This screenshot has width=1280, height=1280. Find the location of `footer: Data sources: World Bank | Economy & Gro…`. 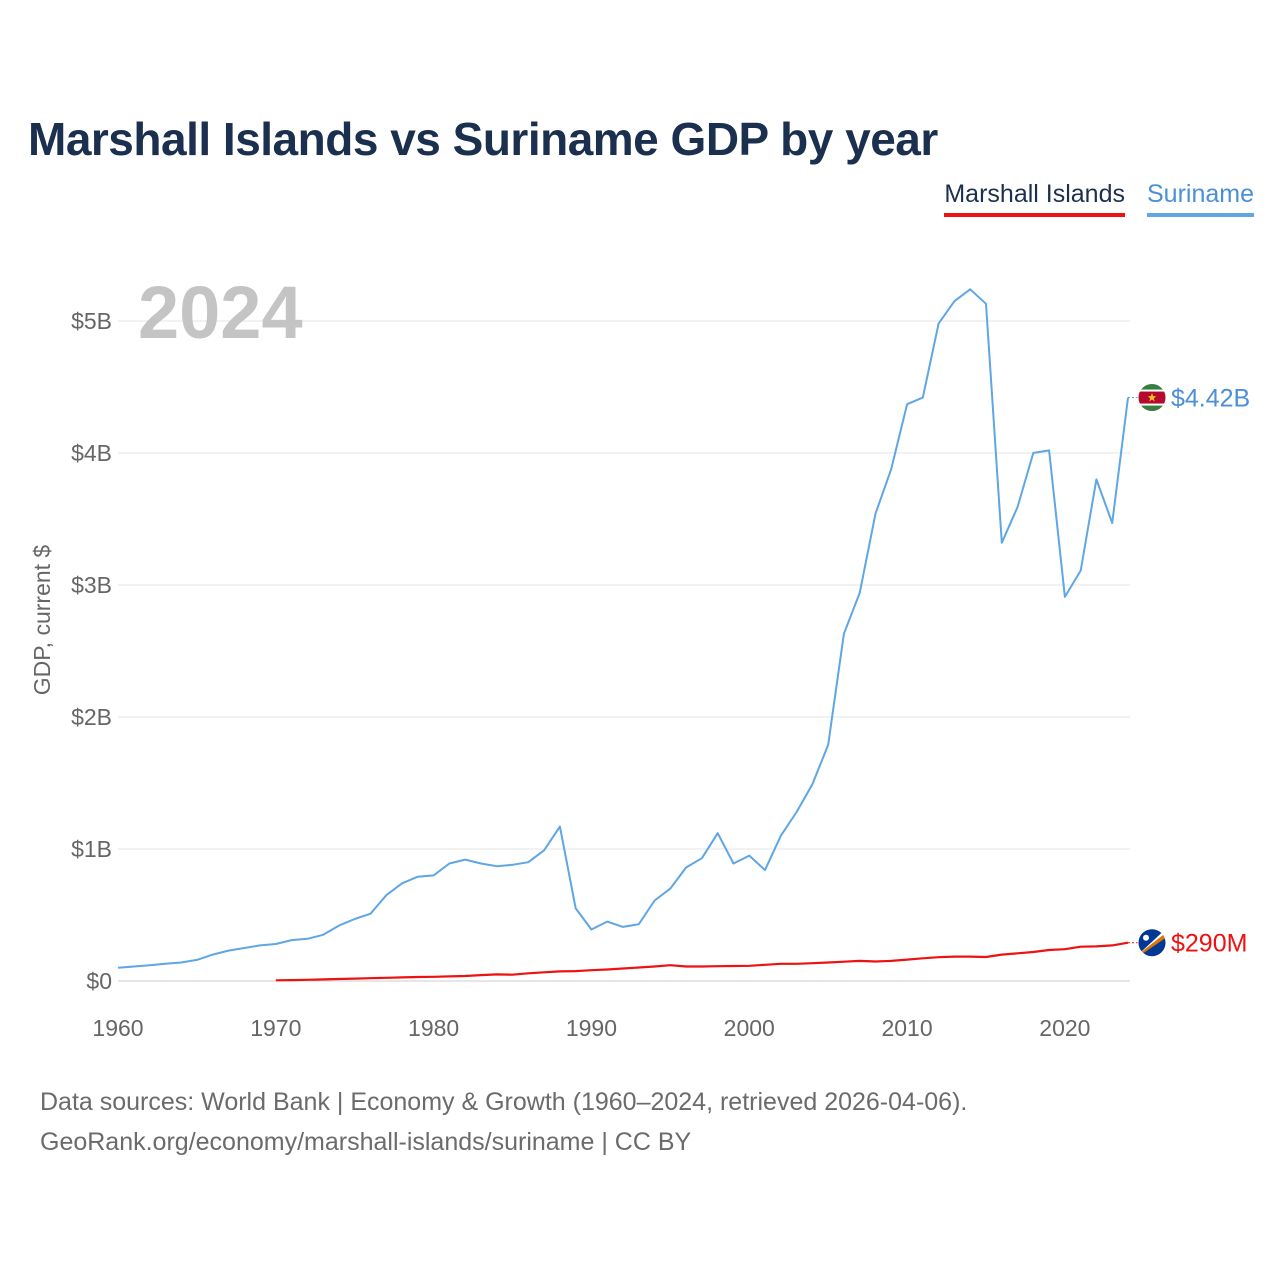

footer: Data sources: World Bank | Economy & Gro… is located at coordinates (503, 1122).